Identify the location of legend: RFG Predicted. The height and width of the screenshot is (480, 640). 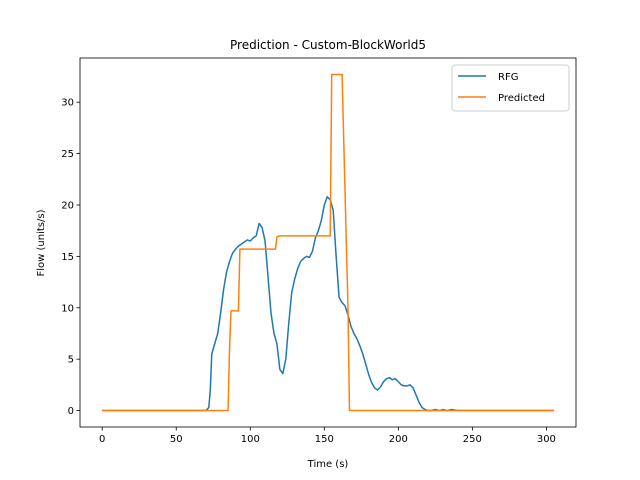
(510, 88).